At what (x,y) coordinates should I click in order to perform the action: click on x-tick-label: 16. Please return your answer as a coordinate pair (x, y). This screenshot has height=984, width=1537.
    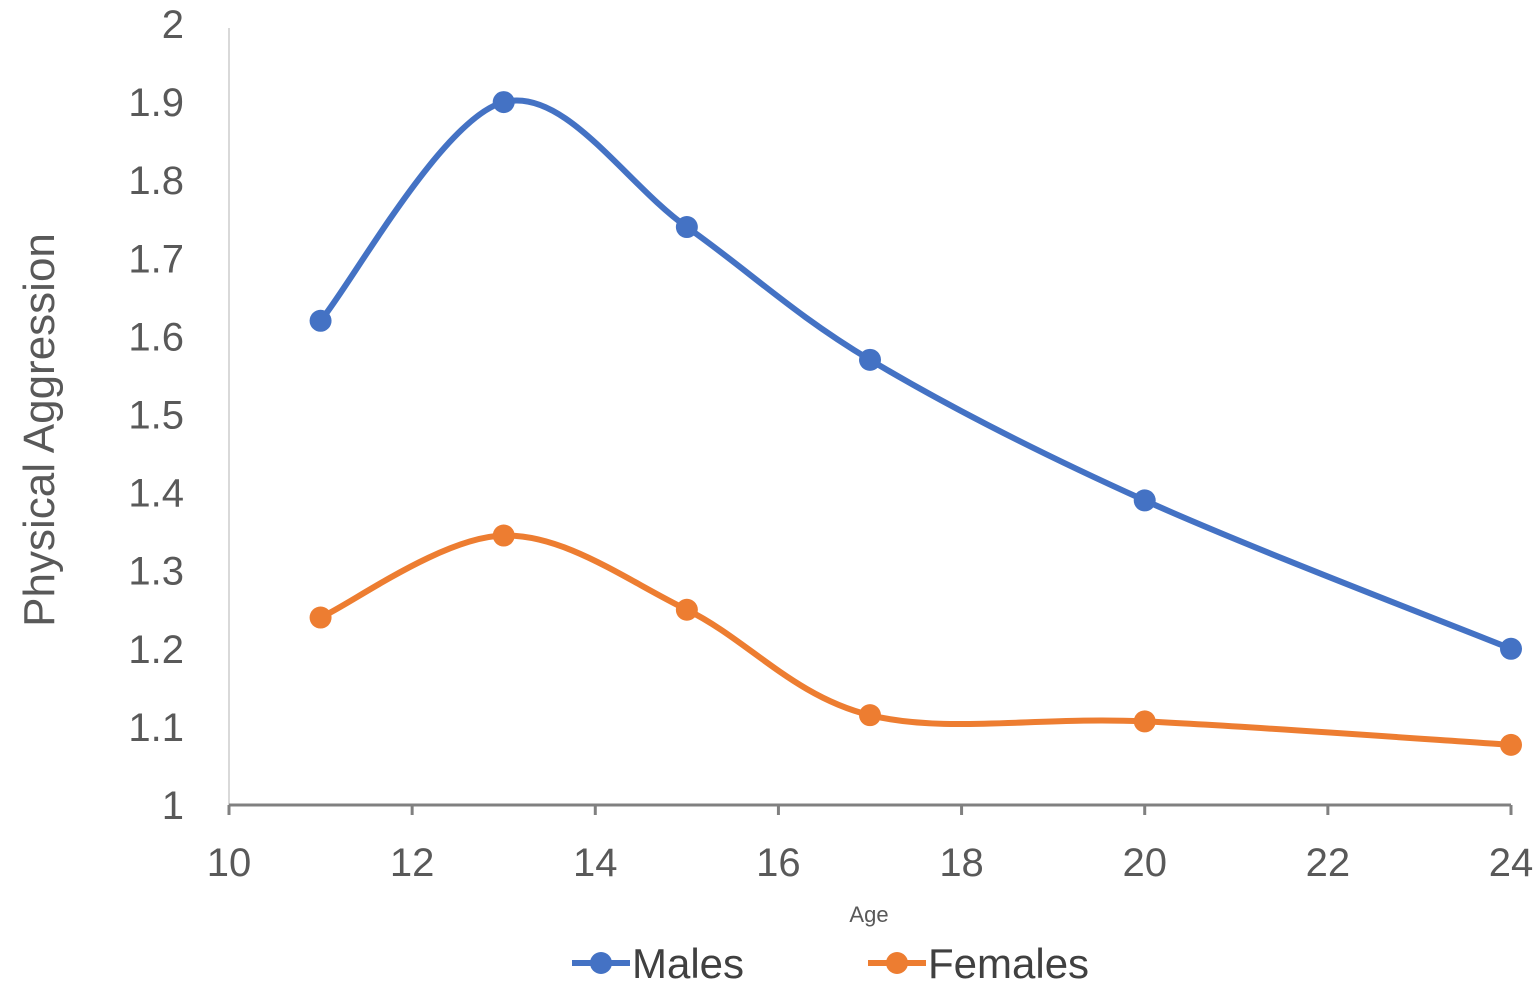
    Looking at the image, I should click on (778, 863).